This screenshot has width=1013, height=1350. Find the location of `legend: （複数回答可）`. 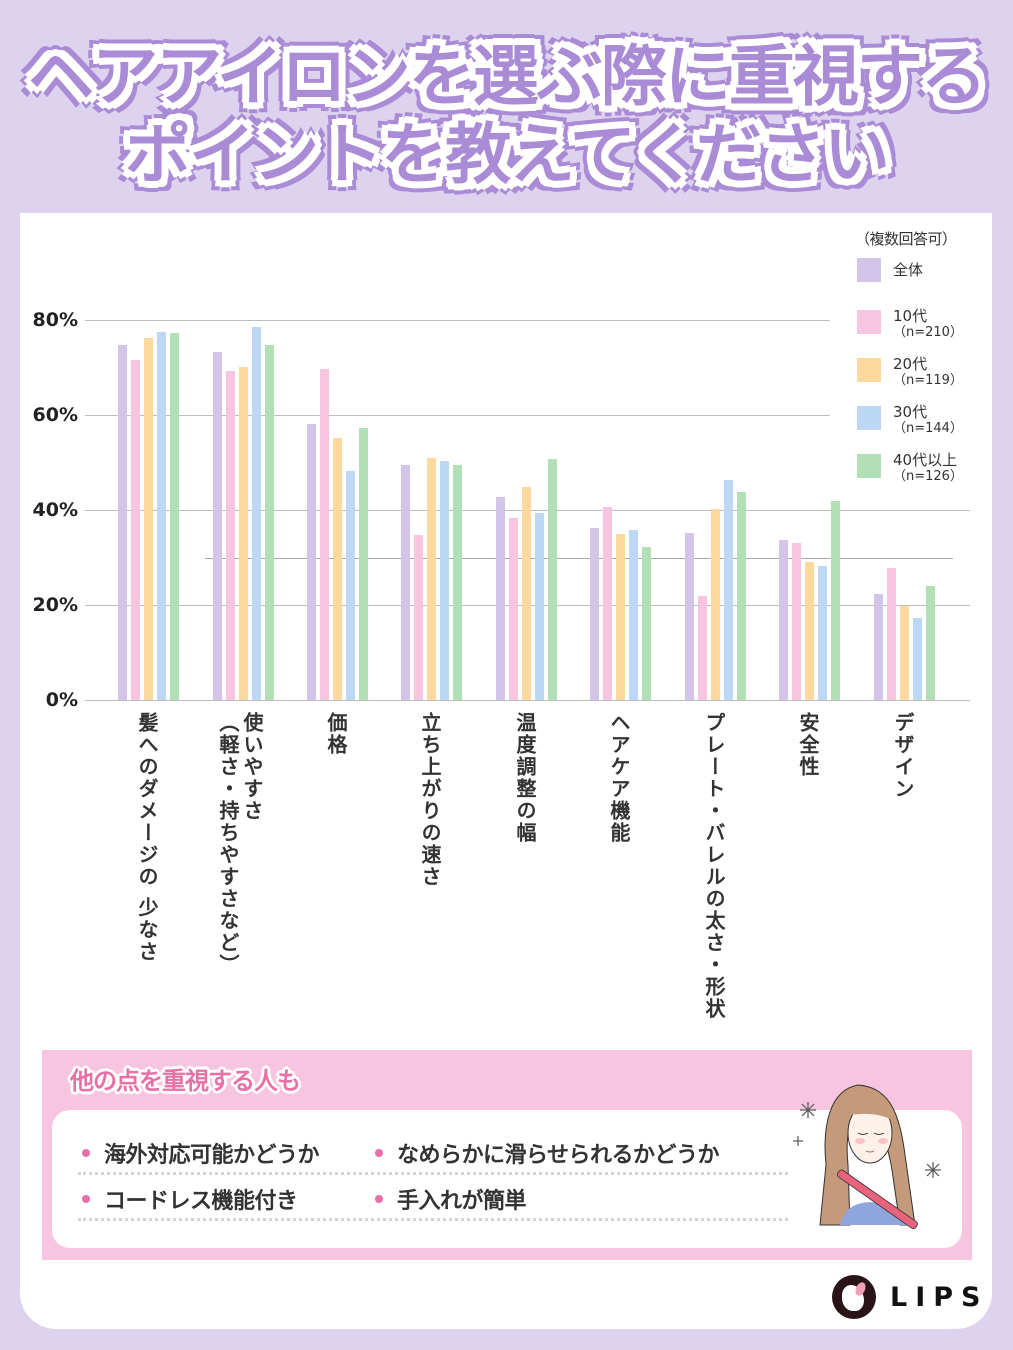

legend: （複数回答可） is located at coordinates (925, 245).